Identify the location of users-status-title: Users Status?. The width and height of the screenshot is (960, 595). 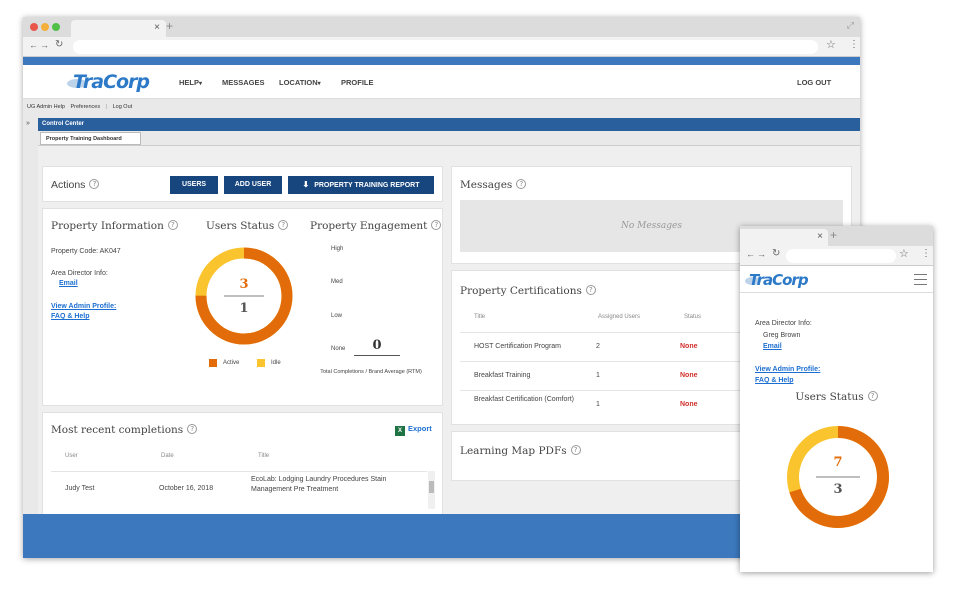
(247, 226).